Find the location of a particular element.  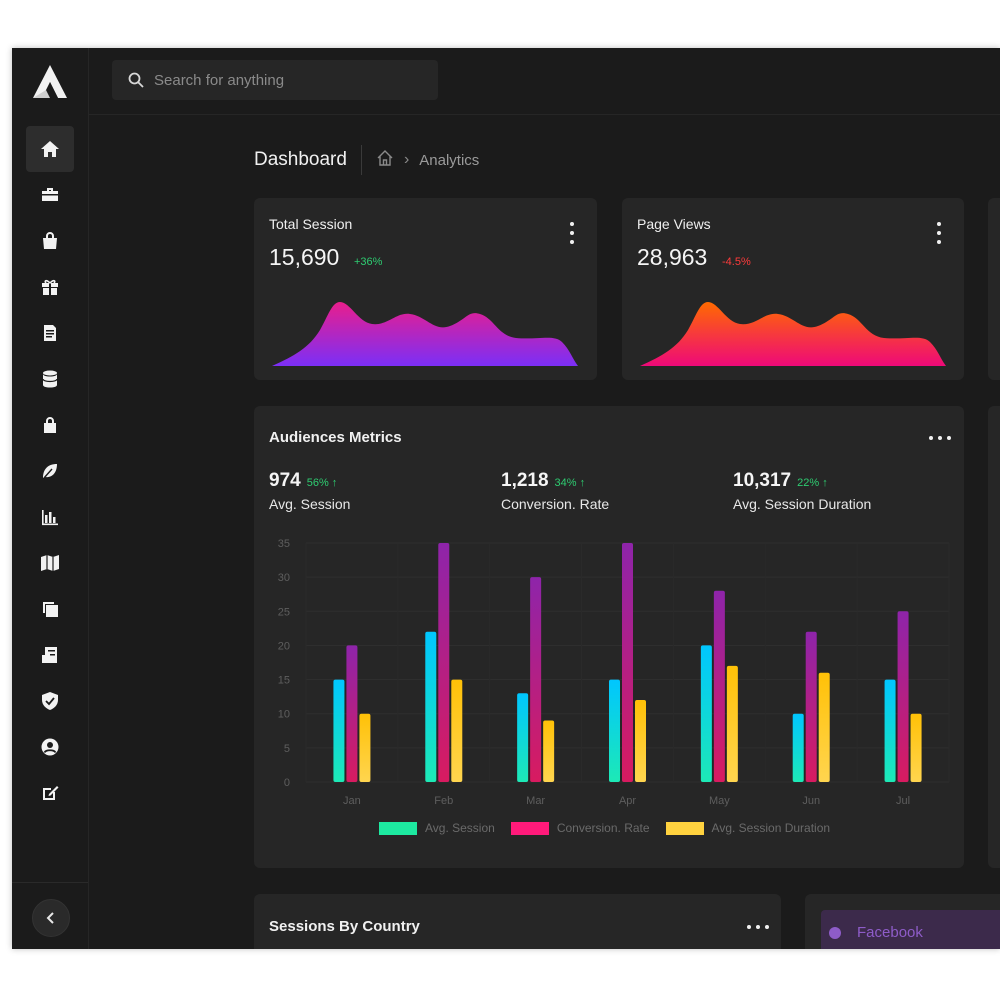

sessions-by-country-card: Sessions By Country is located at coordinates (517, 921).